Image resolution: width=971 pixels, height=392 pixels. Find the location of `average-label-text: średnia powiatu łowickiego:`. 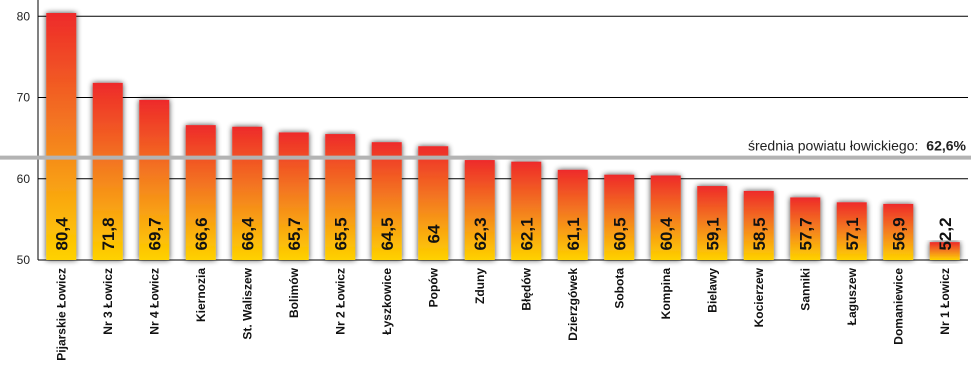

average-label-text: średnia powiatu łowickiego: is located at coordinates (833, 146).